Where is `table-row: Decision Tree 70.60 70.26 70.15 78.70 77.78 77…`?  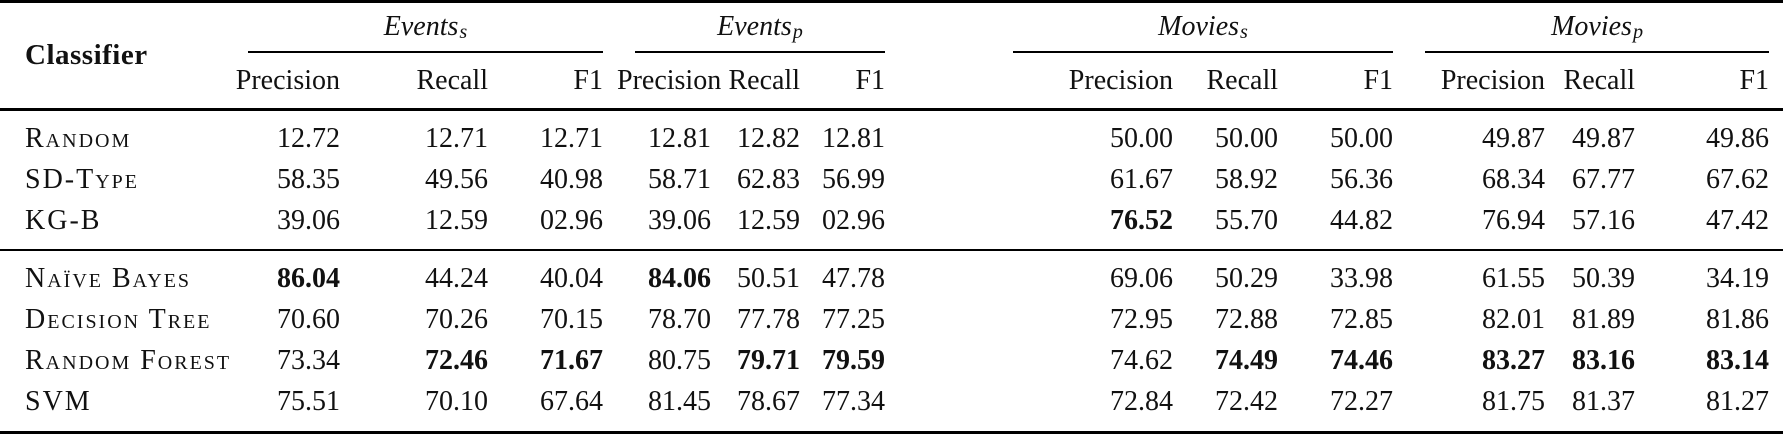 table-row: Decision Tree 70.60 70.26 70.15 78.70 77.78 77… is located at coordinates (891, 320).